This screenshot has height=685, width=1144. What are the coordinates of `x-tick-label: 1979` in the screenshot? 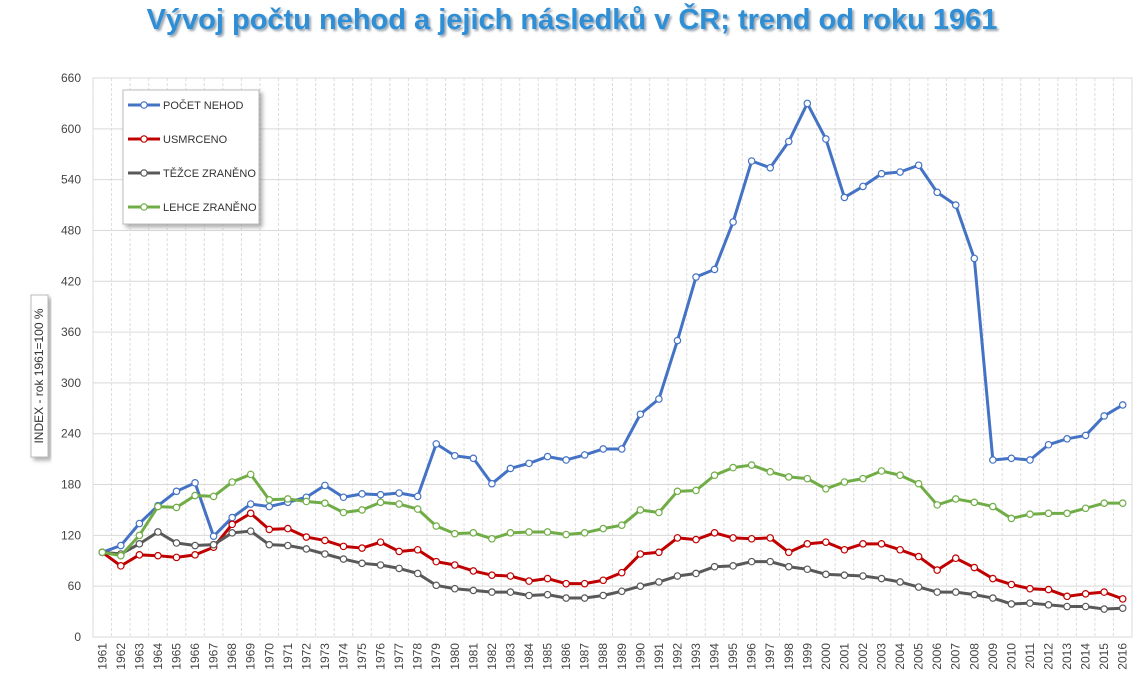 It's located at (436, 656).